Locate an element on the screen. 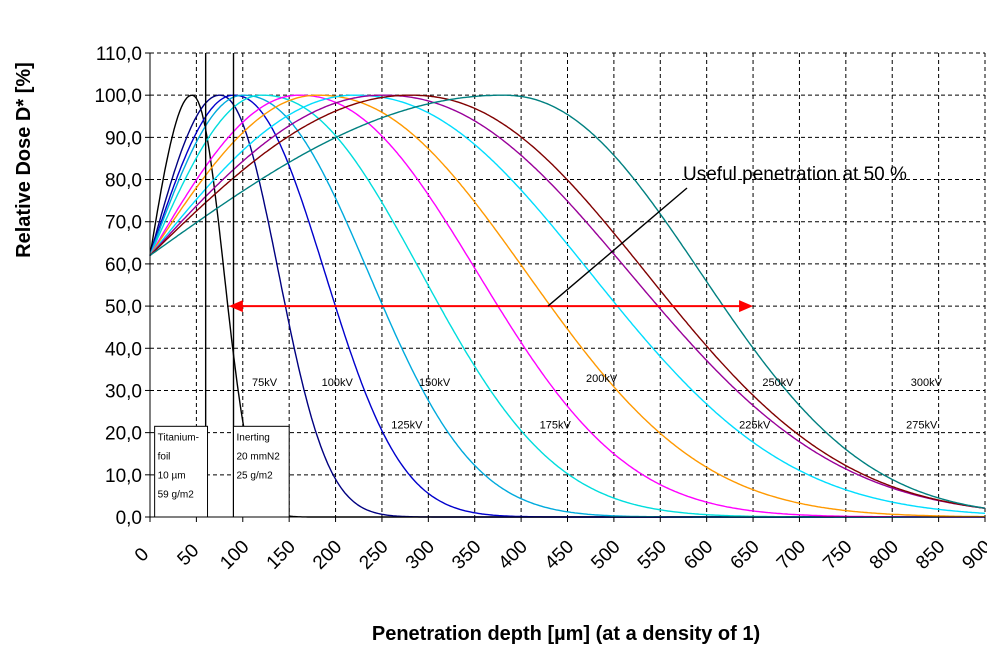 The image size is (987, 652). series-label-250kV: 250kV is located at coordinates (778, 383).